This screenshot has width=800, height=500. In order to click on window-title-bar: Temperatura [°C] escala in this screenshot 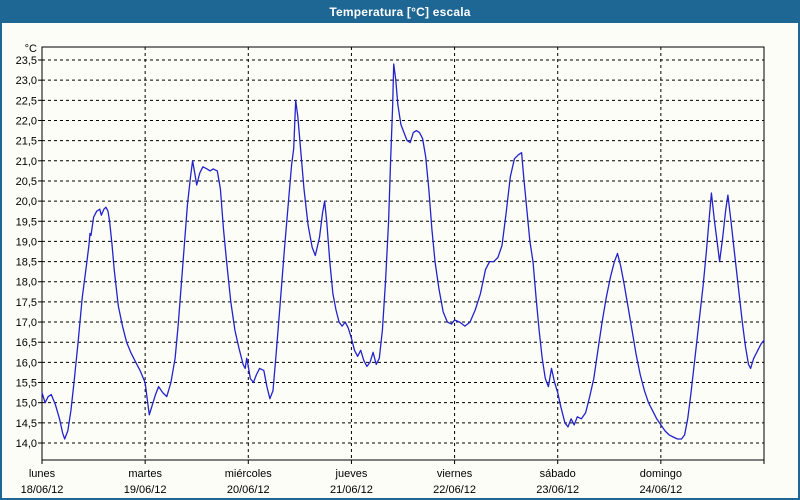, I will do `click(400, 12)`.